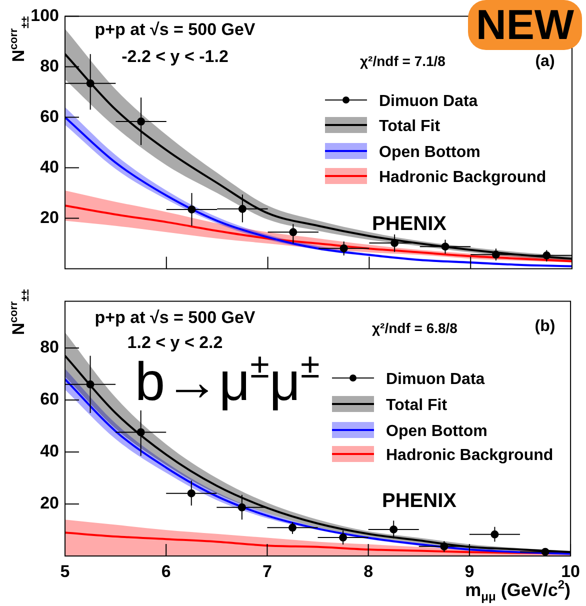 This screenshot has width=586, height=606. What do you see at coordinates (166, 571) in the screenshot?
I see `x-tick-label: 6` at bounding box center [166, 571].